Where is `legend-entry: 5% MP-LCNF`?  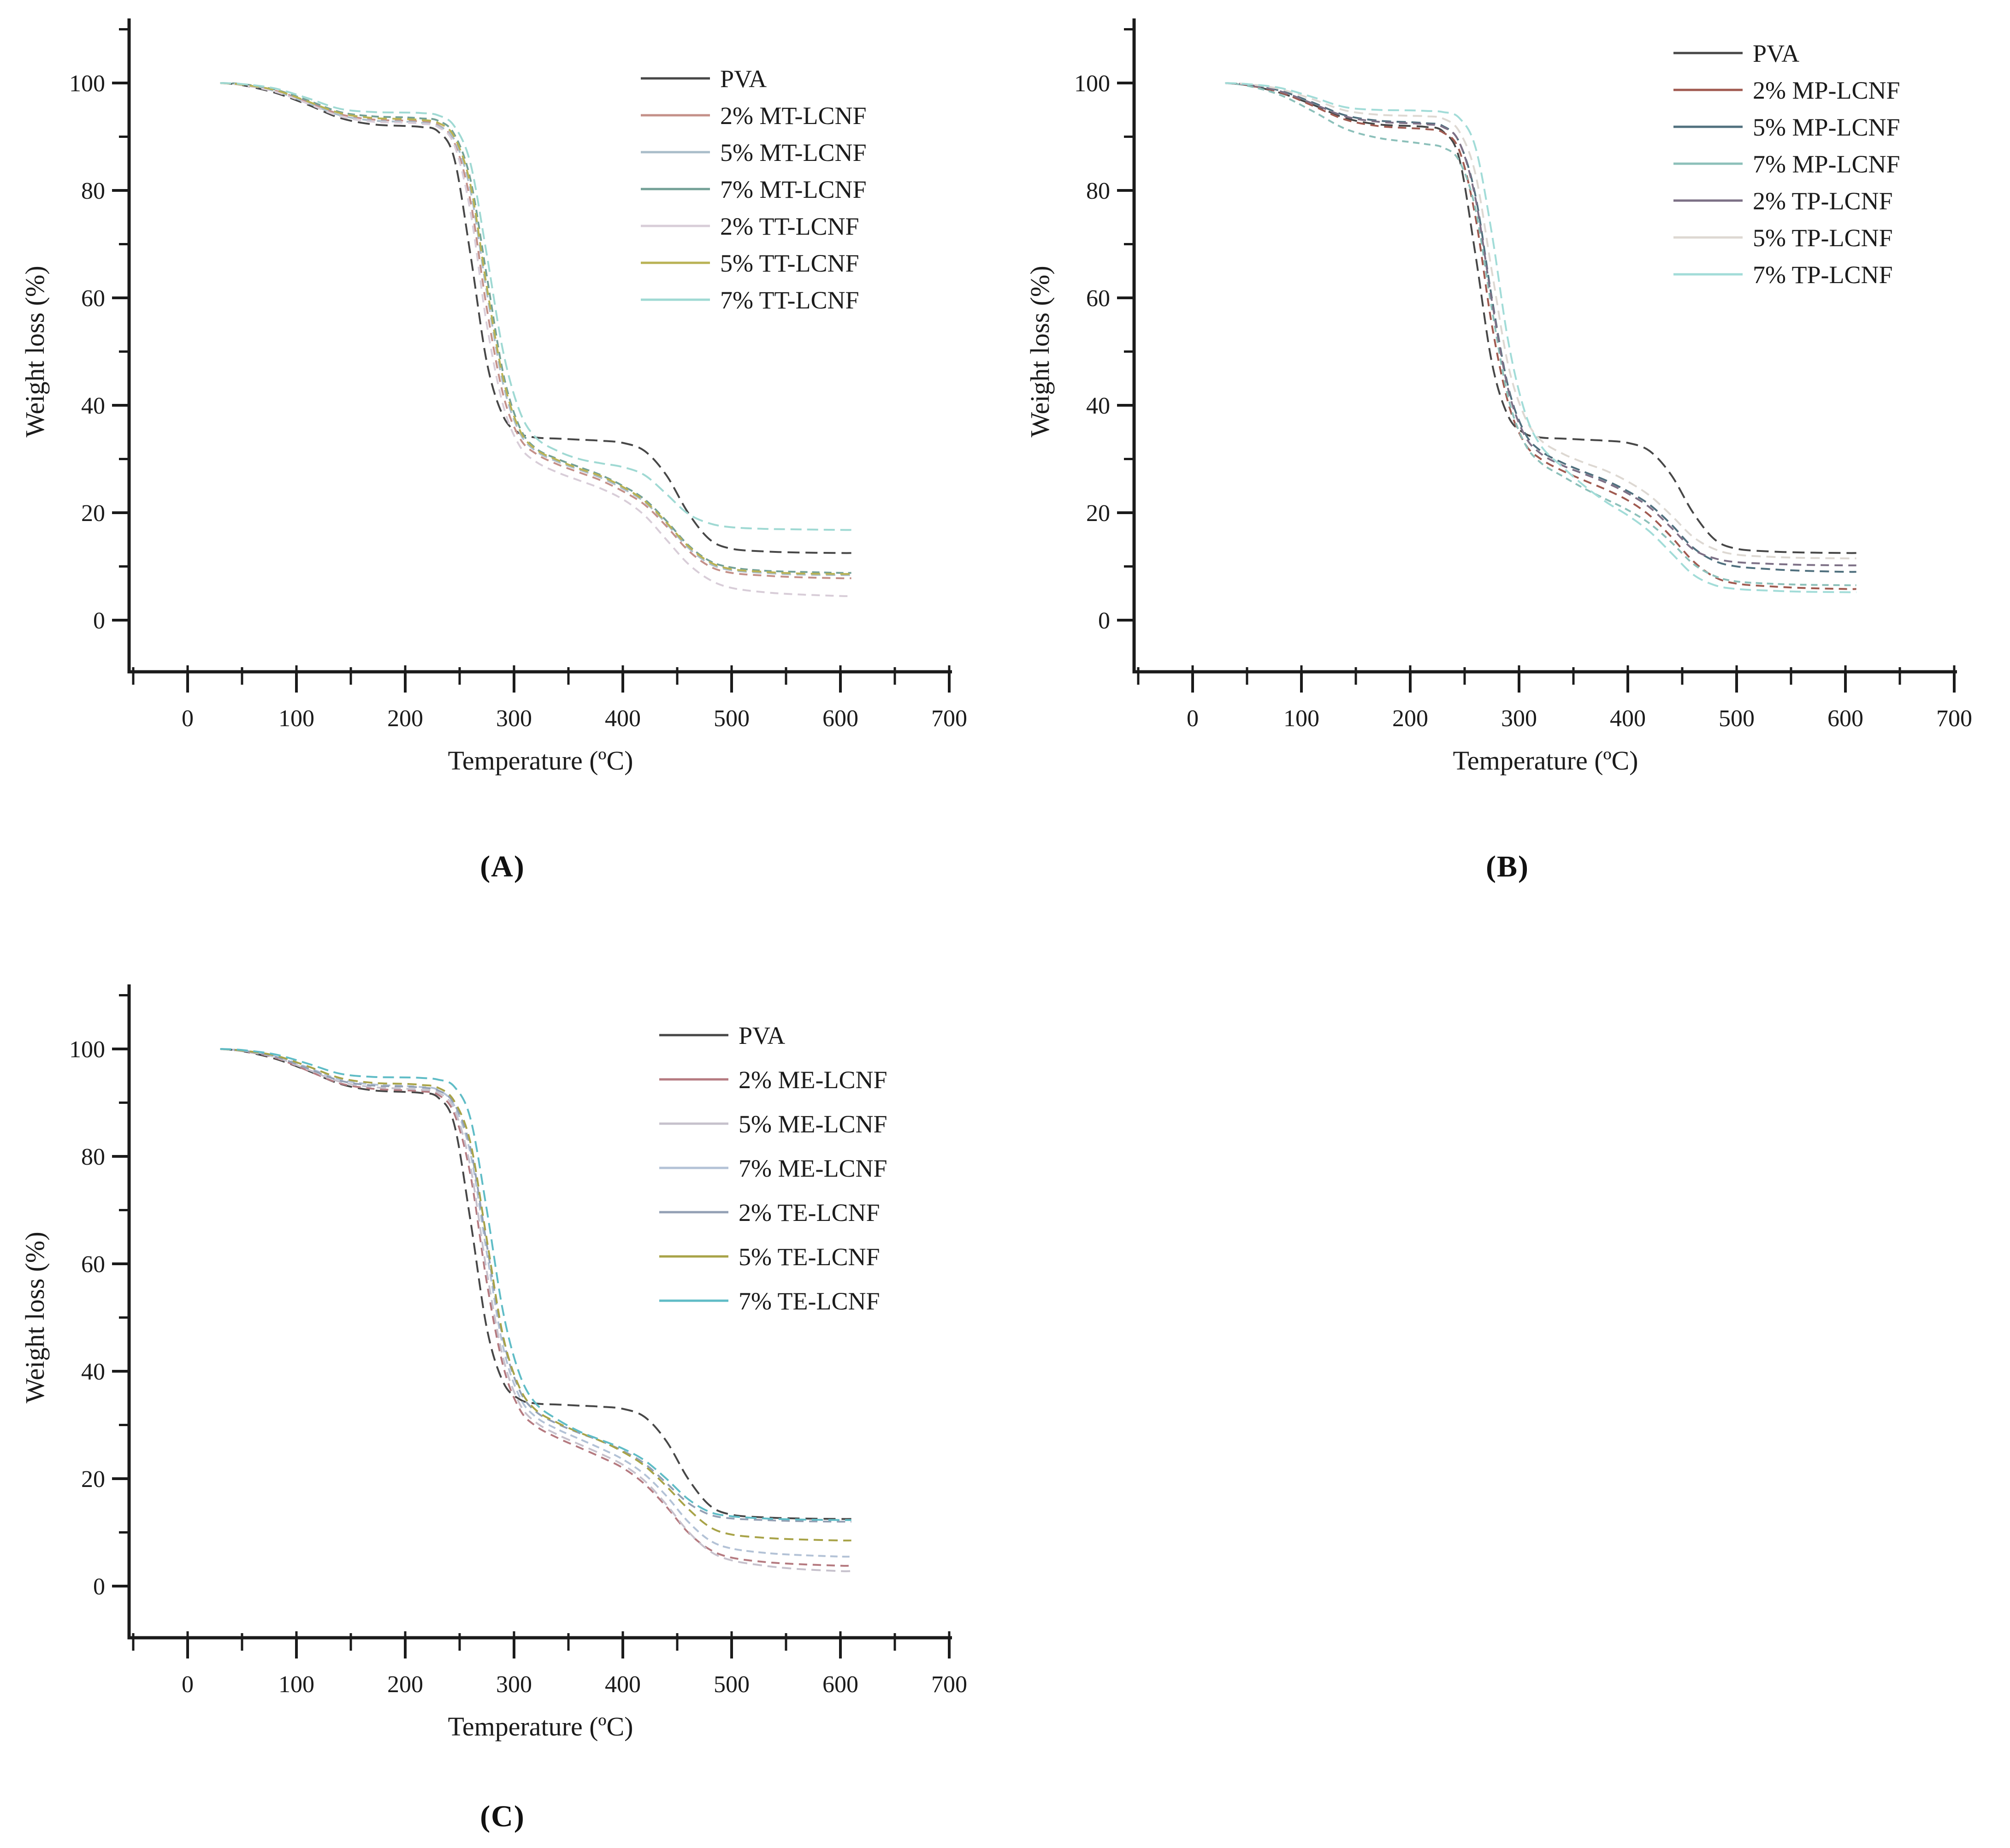 legend-entry: 5% MP-LCNF is located at coordinates (1786, 127).